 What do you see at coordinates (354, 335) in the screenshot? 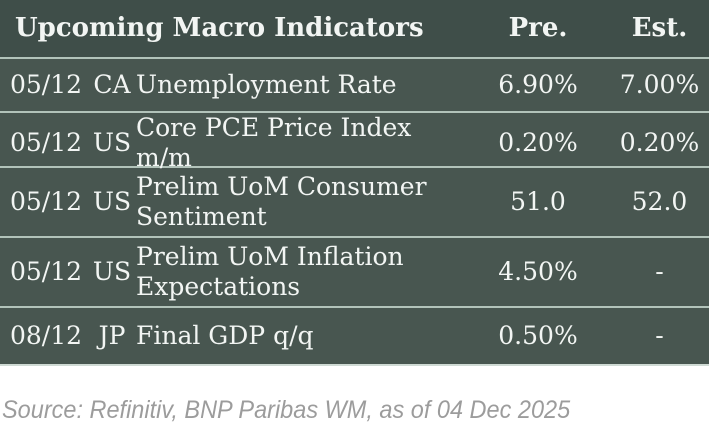
I see `table-row: 08/12 JP Final GDP q/q 0.50% -` at bounding box center [354, 335].